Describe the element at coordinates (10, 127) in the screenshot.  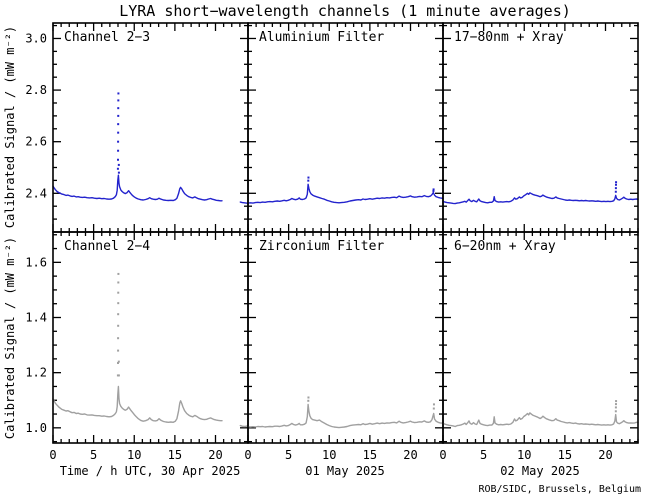
I see `y-axis-label-top-row: Calibrated Signal / (mW m⁻²)` at that location.